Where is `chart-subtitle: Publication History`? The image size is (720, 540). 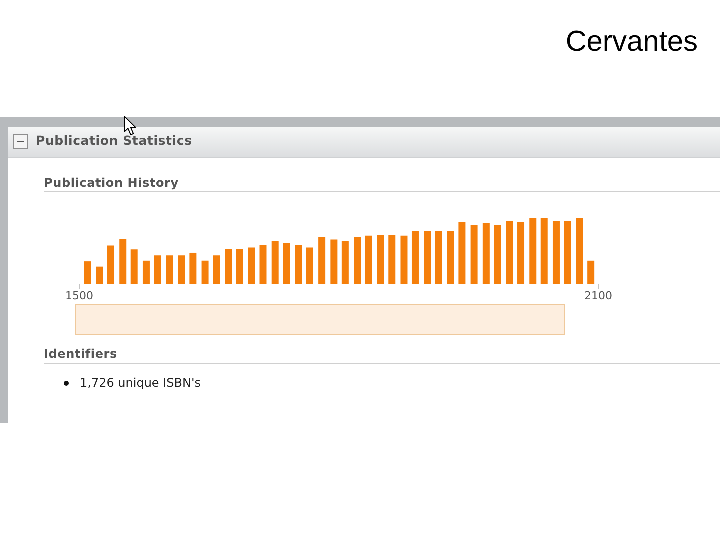
chart-subtitle: Publication History is located at coordinates (111, 183).